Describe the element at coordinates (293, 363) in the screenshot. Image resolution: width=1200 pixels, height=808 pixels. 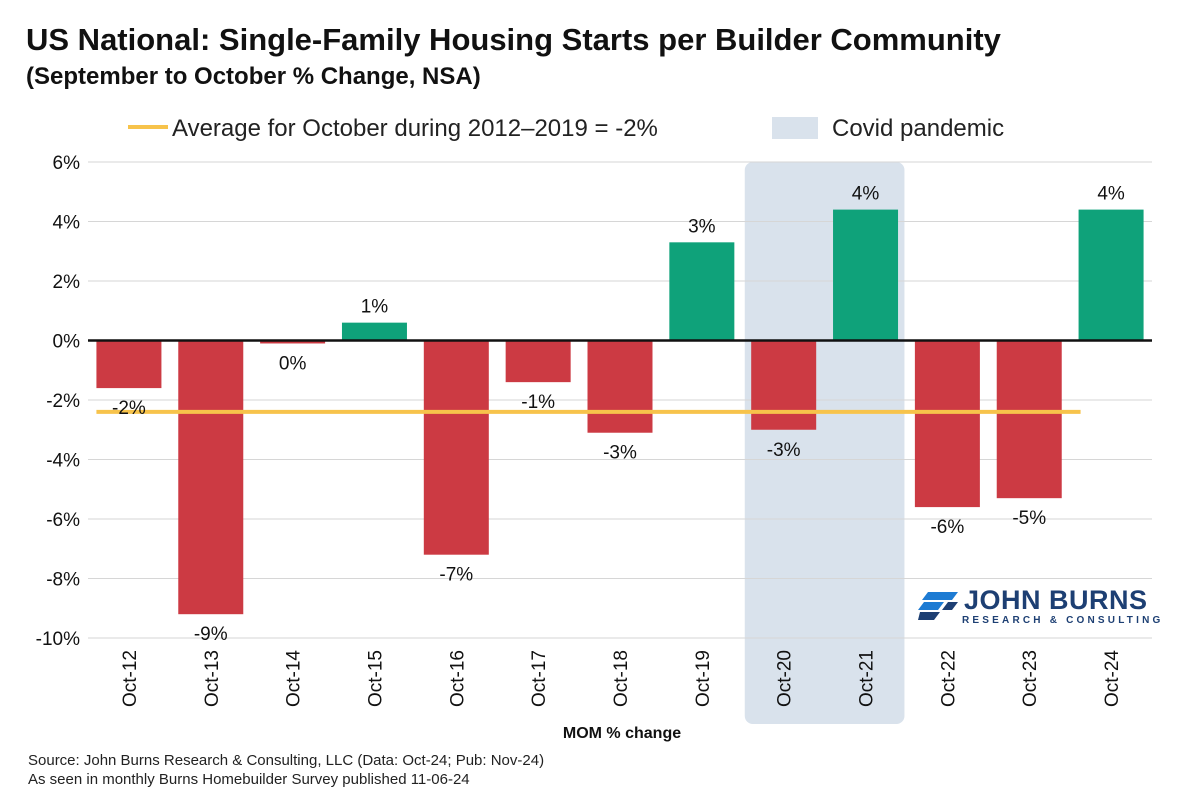
I see `data-label-oct-14: 0%` at that location.